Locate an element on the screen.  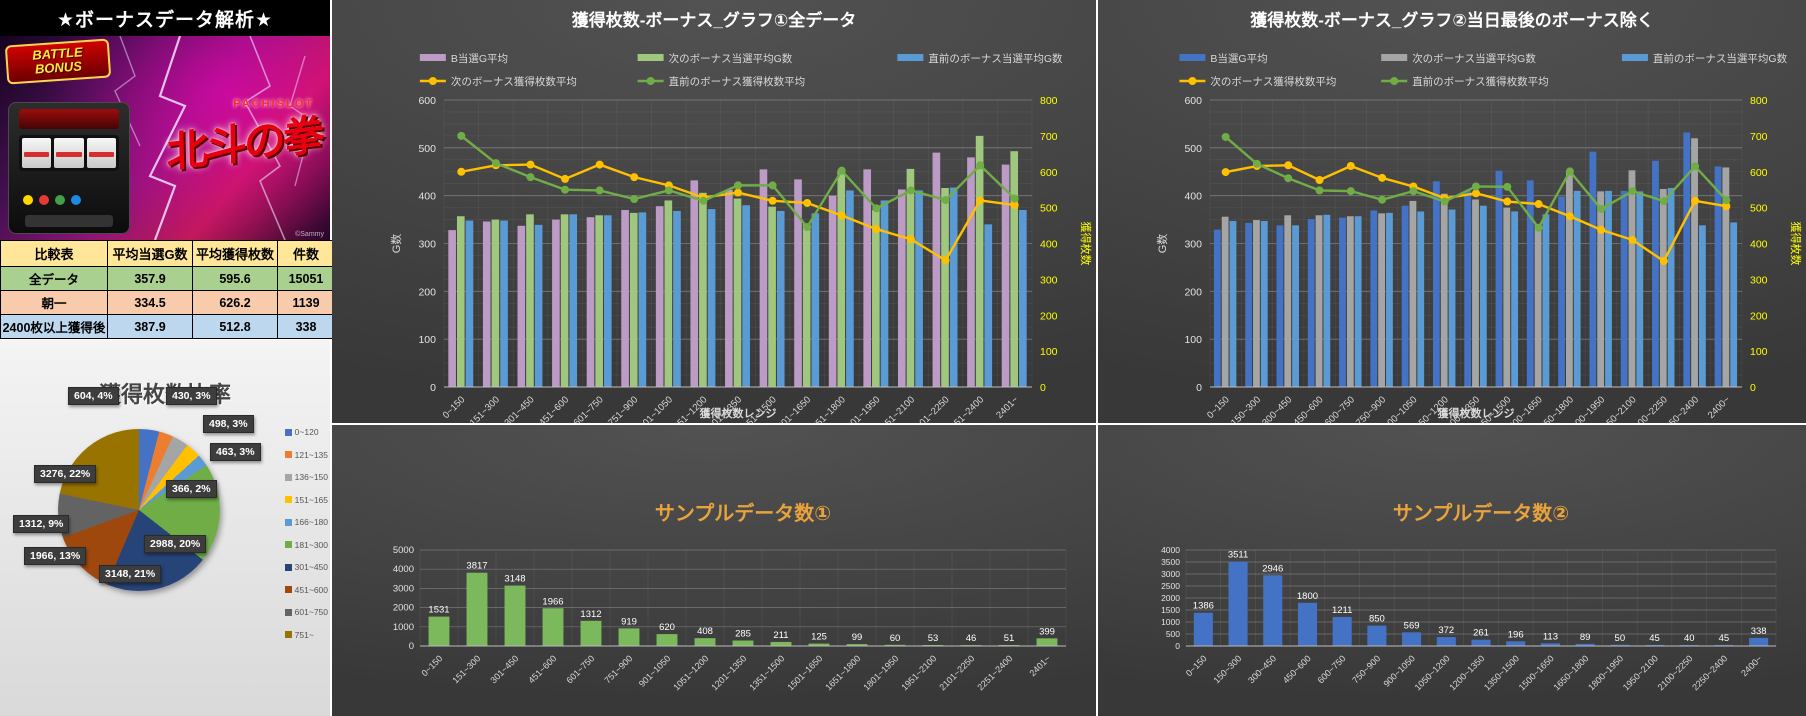
table-row: 朝一 334.5 626.2 1139 is located at coordinates (167, 302).